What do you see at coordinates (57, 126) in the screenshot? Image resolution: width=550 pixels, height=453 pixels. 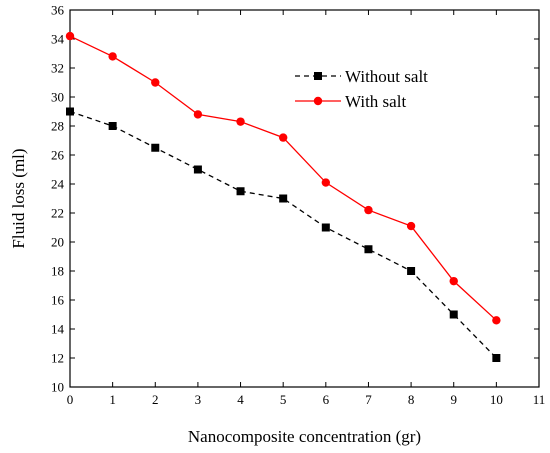 I see `y-tick-label: 28` at bounding box center [57, 126].